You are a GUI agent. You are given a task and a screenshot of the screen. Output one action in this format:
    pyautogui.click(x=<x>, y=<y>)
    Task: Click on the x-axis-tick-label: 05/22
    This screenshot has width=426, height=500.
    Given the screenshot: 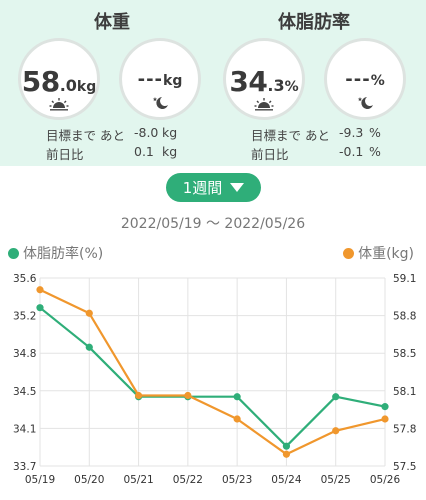 What is the action you would take?
    pyautogui.click(x=188, y=480)
    